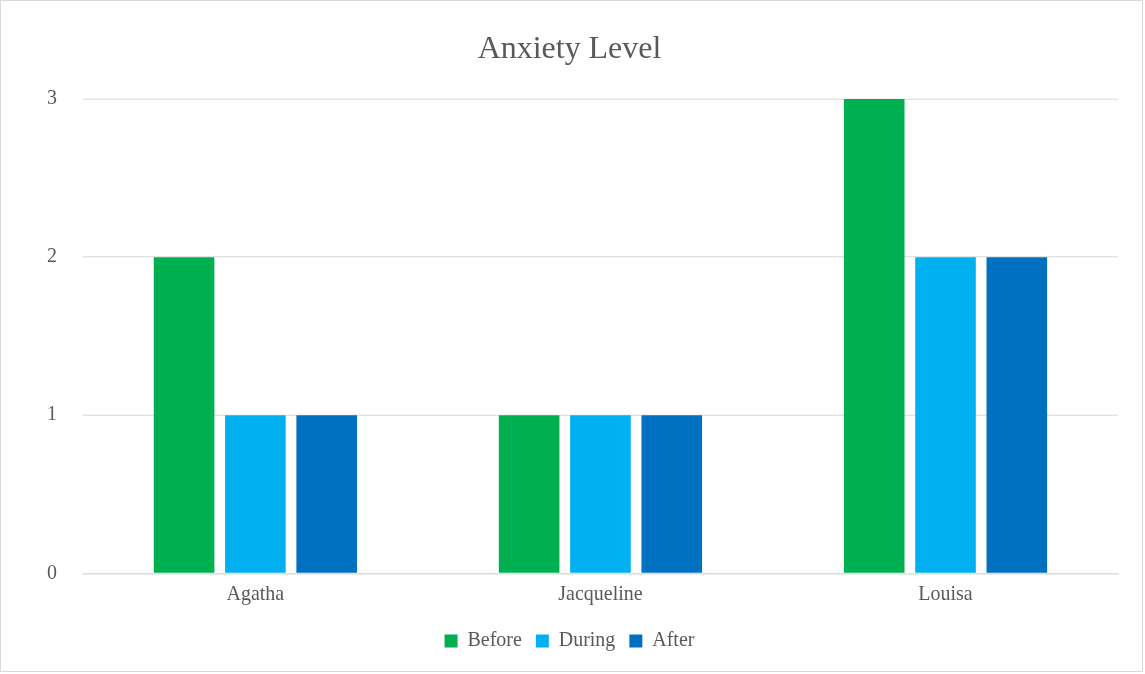 Image resolution: width=1145 pixels, height=674 pixels. What do you see at coordinates (255, 594) in the screenshot?
I see `x-tick-label: Agatha` at bounding box center [255, 594].